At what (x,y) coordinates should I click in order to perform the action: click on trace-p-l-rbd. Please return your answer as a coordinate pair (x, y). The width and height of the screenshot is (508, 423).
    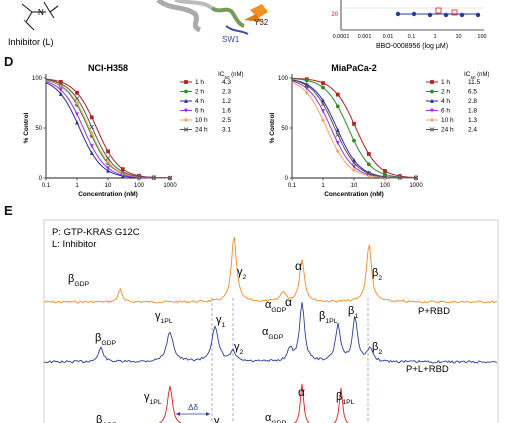
    Looking at the image, I should click on (270, 333).